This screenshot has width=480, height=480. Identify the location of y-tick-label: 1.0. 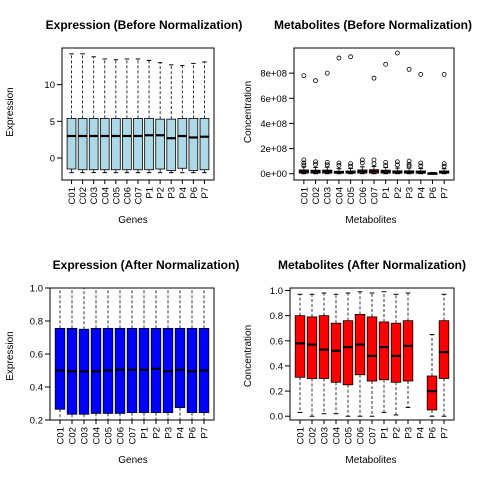
(36, 289).